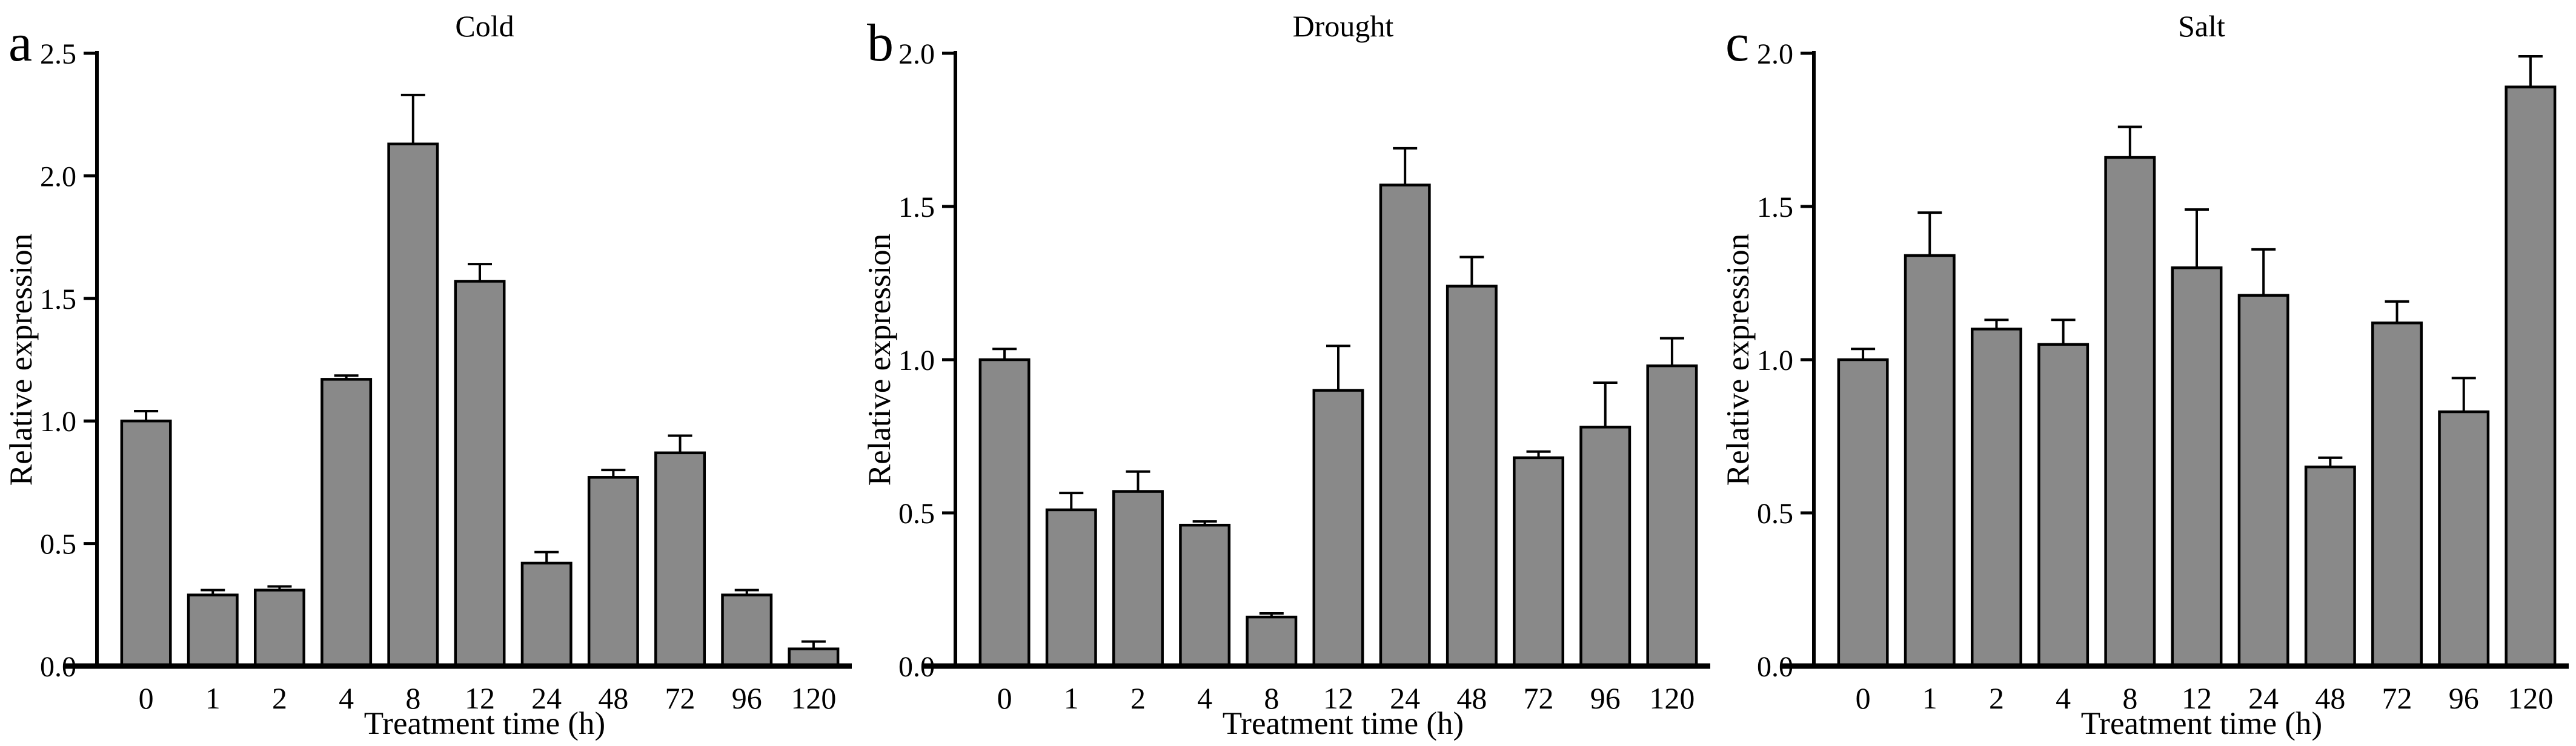 The width and height of the screenshot is (2576, 746). I want to click on y-tick-label: 2.5, so click(58, 54).